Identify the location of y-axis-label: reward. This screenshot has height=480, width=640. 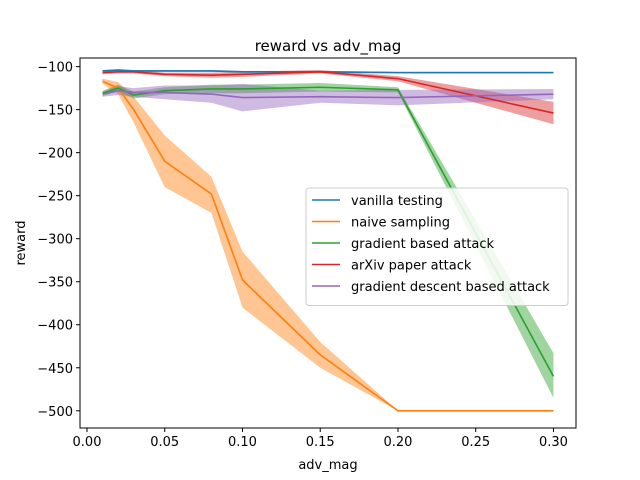
(21, 242).